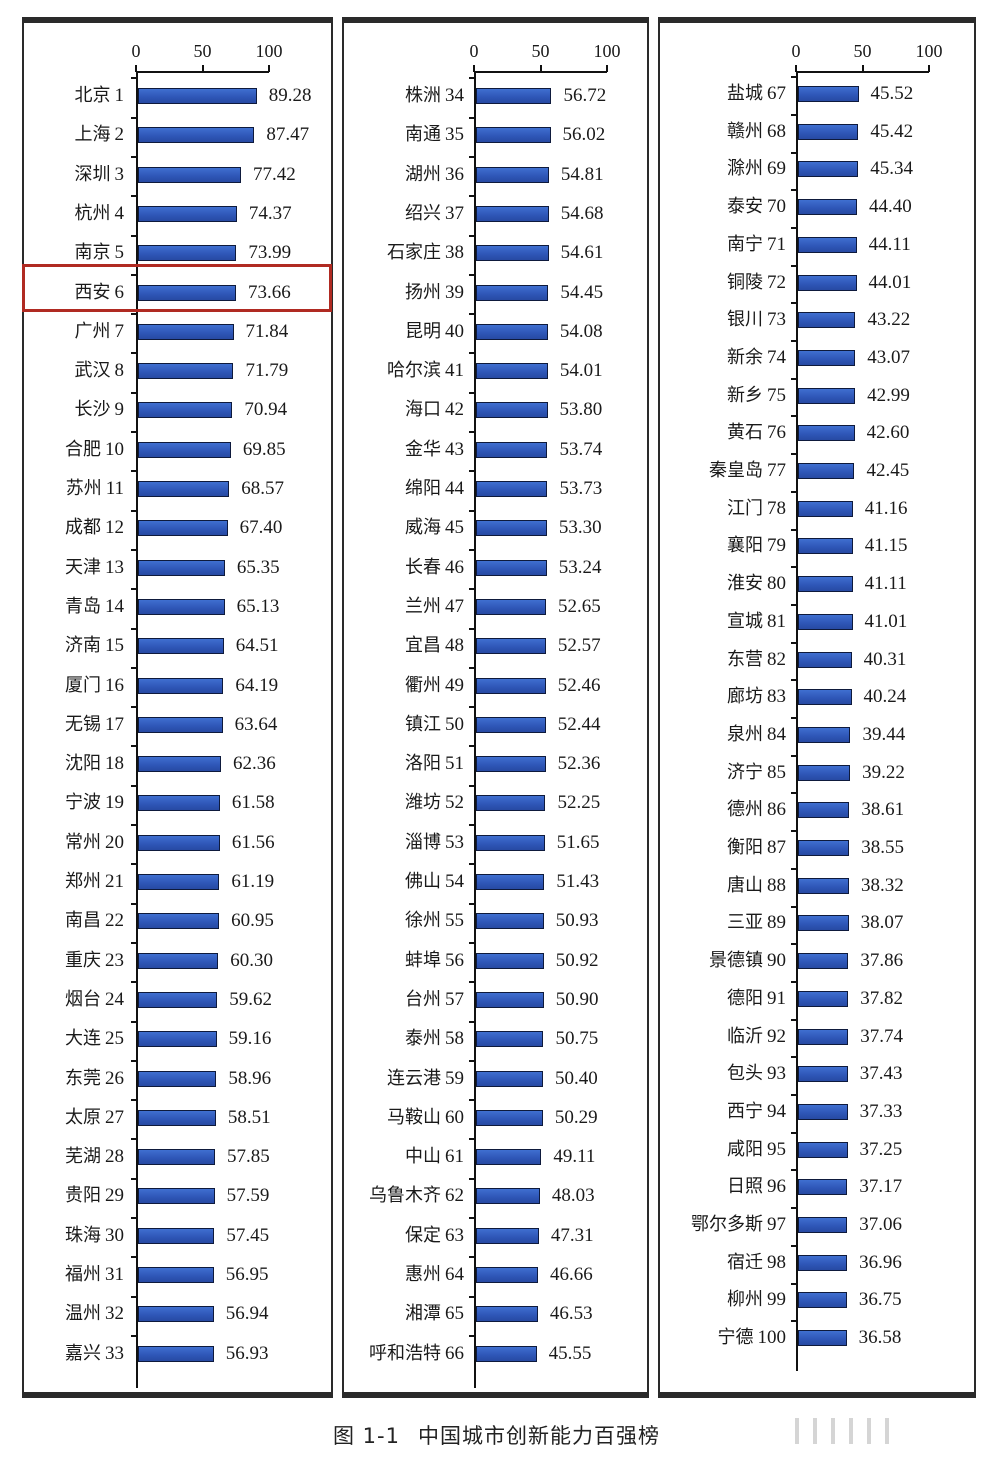 This screenshot has height=1472, width=1000. I want to click on score-value: 36.58, so click(880, 1338).